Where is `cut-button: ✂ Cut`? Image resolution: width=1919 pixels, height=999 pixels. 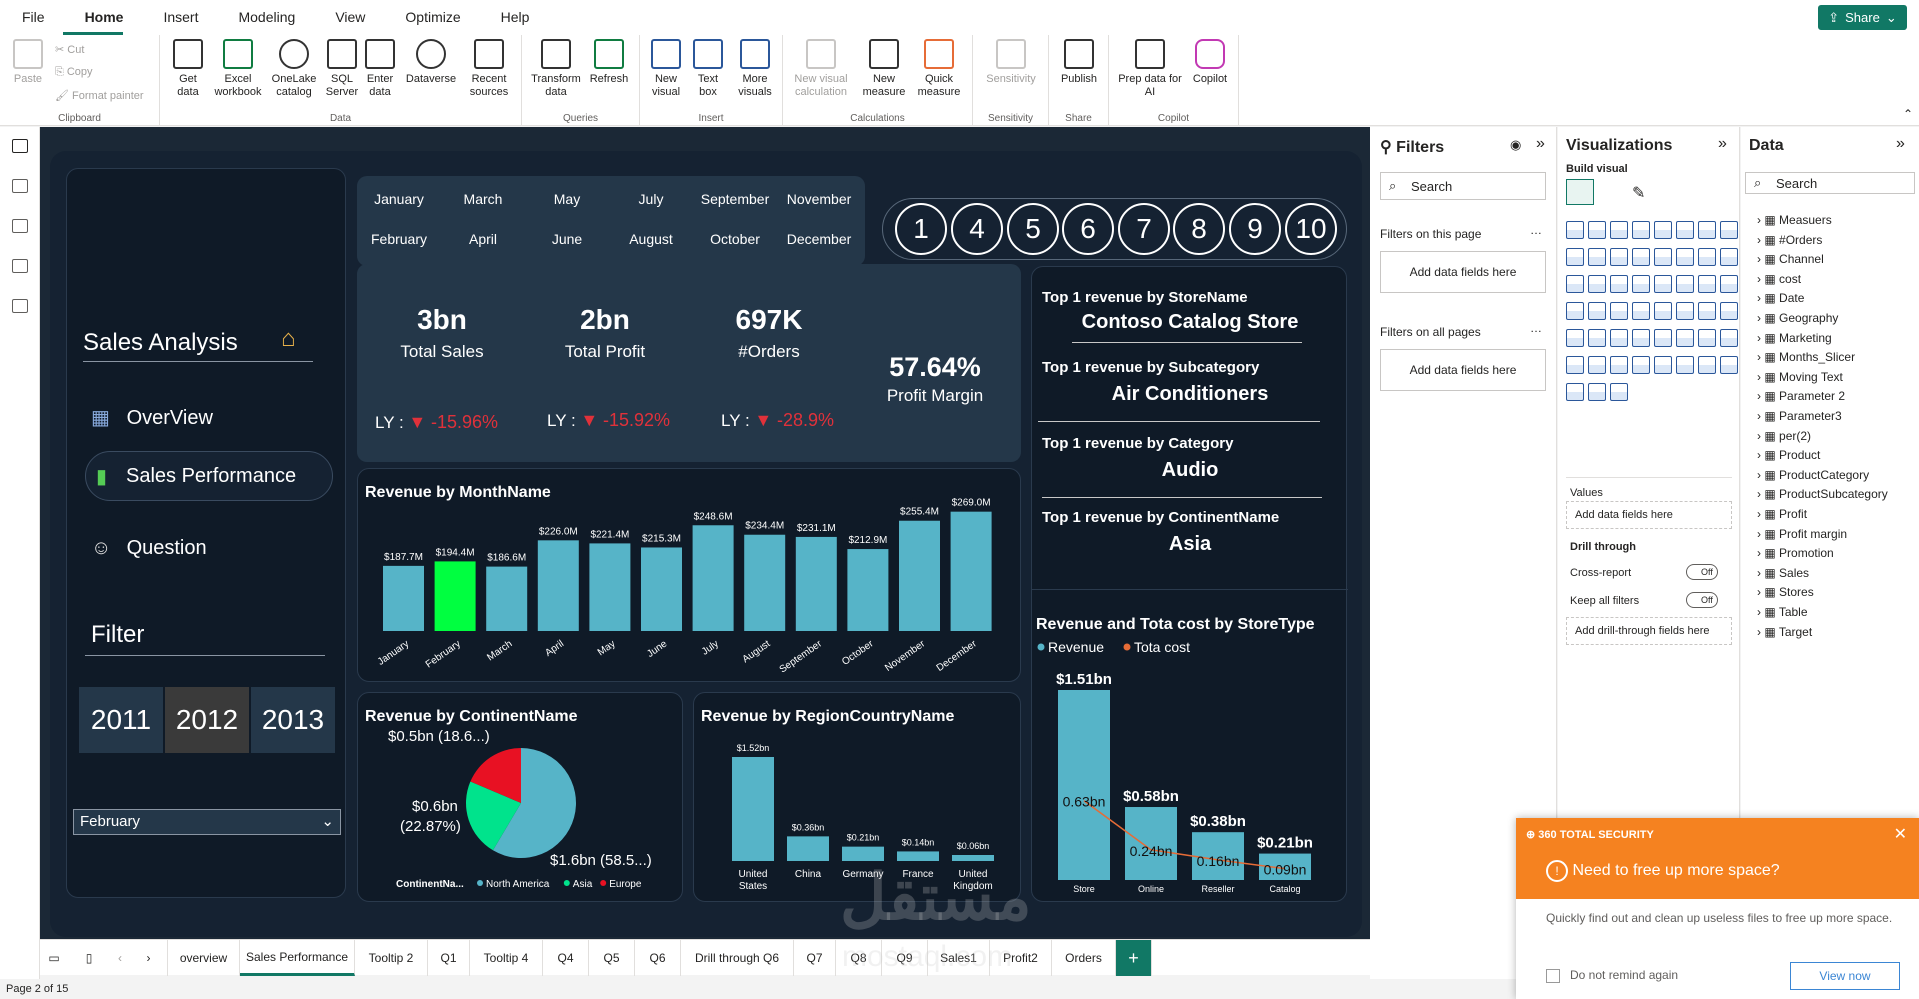 cut-button: ✂ Cut is located at coordinates (70, 50).